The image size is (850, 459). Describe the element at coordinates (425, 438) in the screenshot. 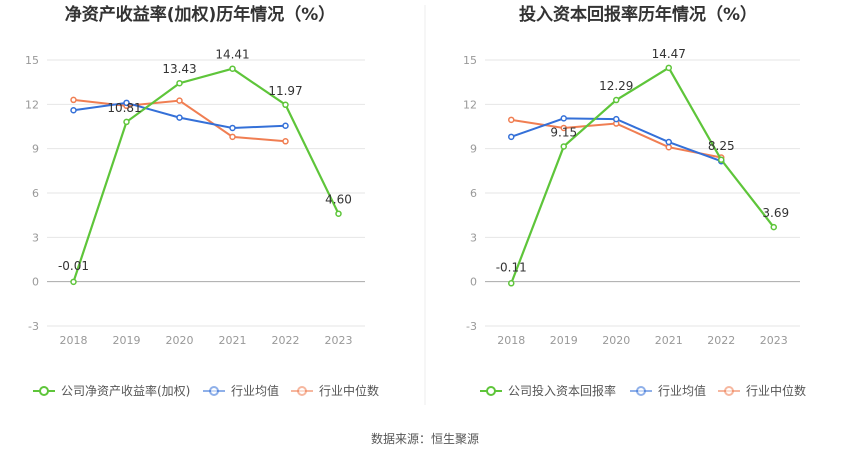

I see `data-source-note: 数据来源：恒生聚源` at that location.